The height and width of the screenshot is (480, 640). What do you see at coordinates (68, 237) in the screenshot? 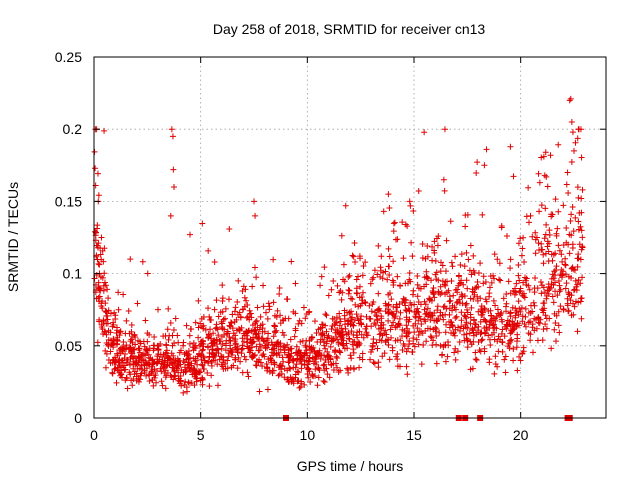
I see `y-tick-labels: 0 0.05 0.1 0.15 0.2 0.25` at bounding box center [68, 237].